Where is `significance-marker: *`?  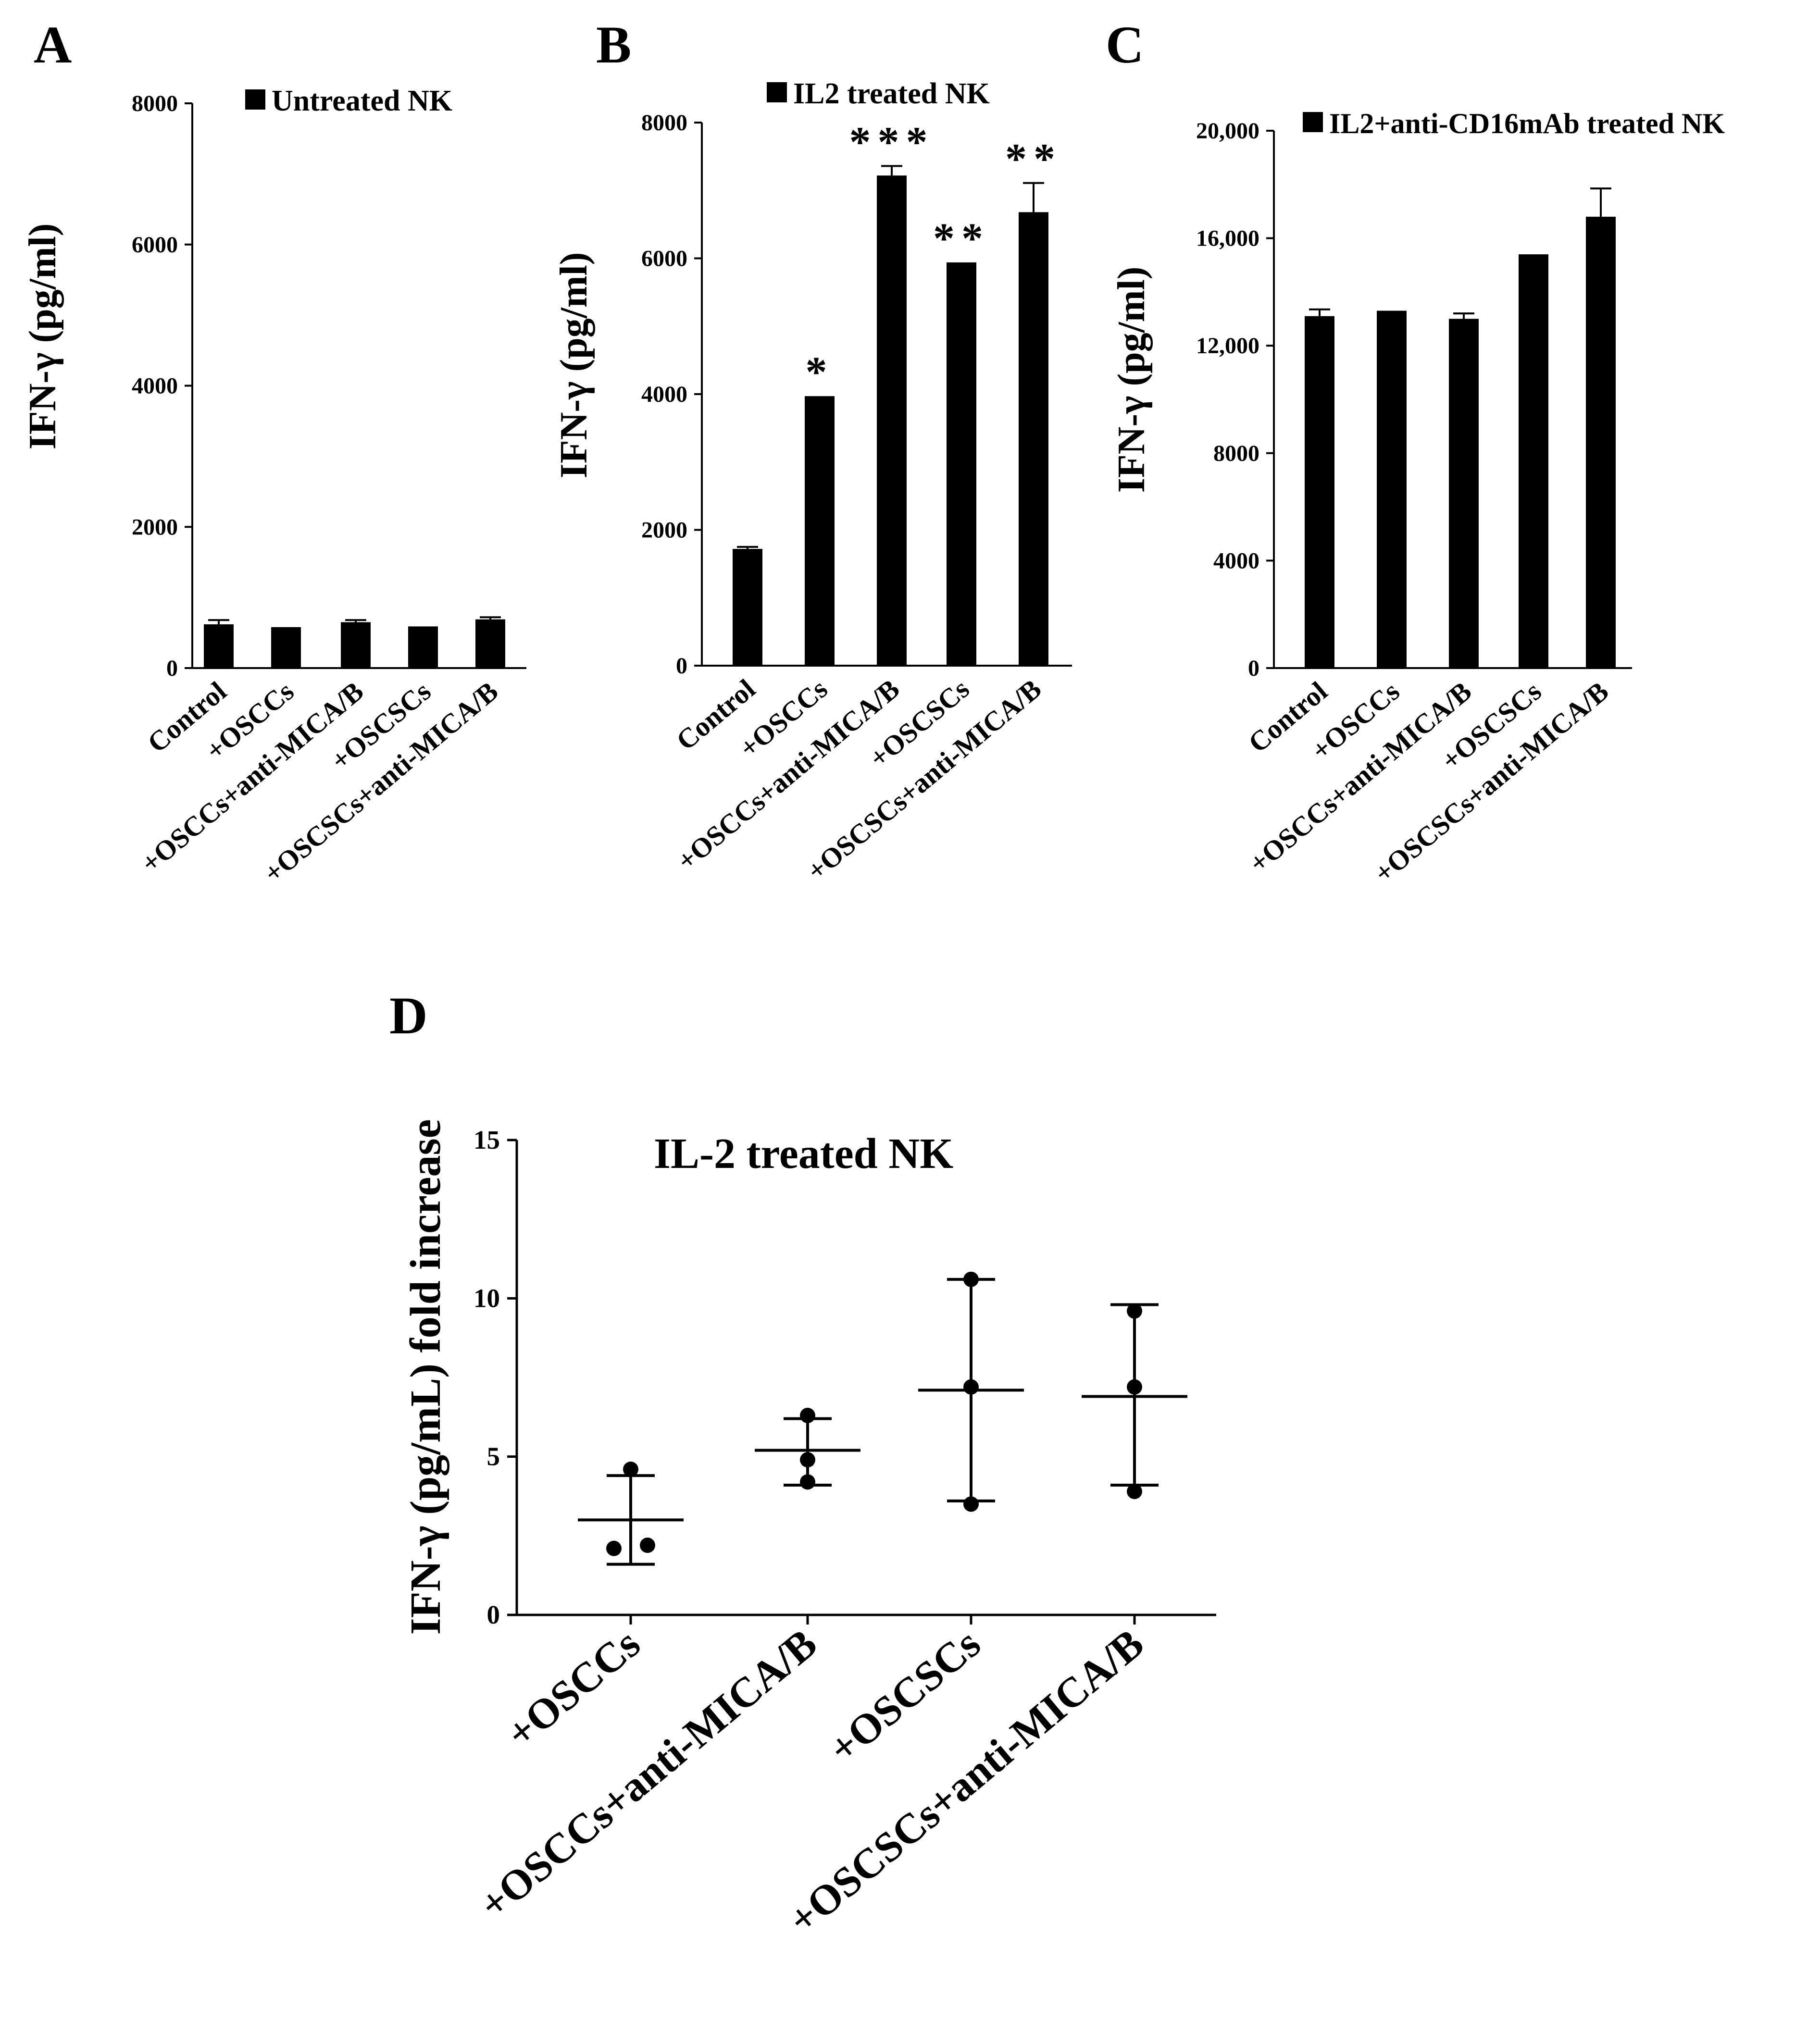
significance-marker: * is located at coordinates (820, 372).